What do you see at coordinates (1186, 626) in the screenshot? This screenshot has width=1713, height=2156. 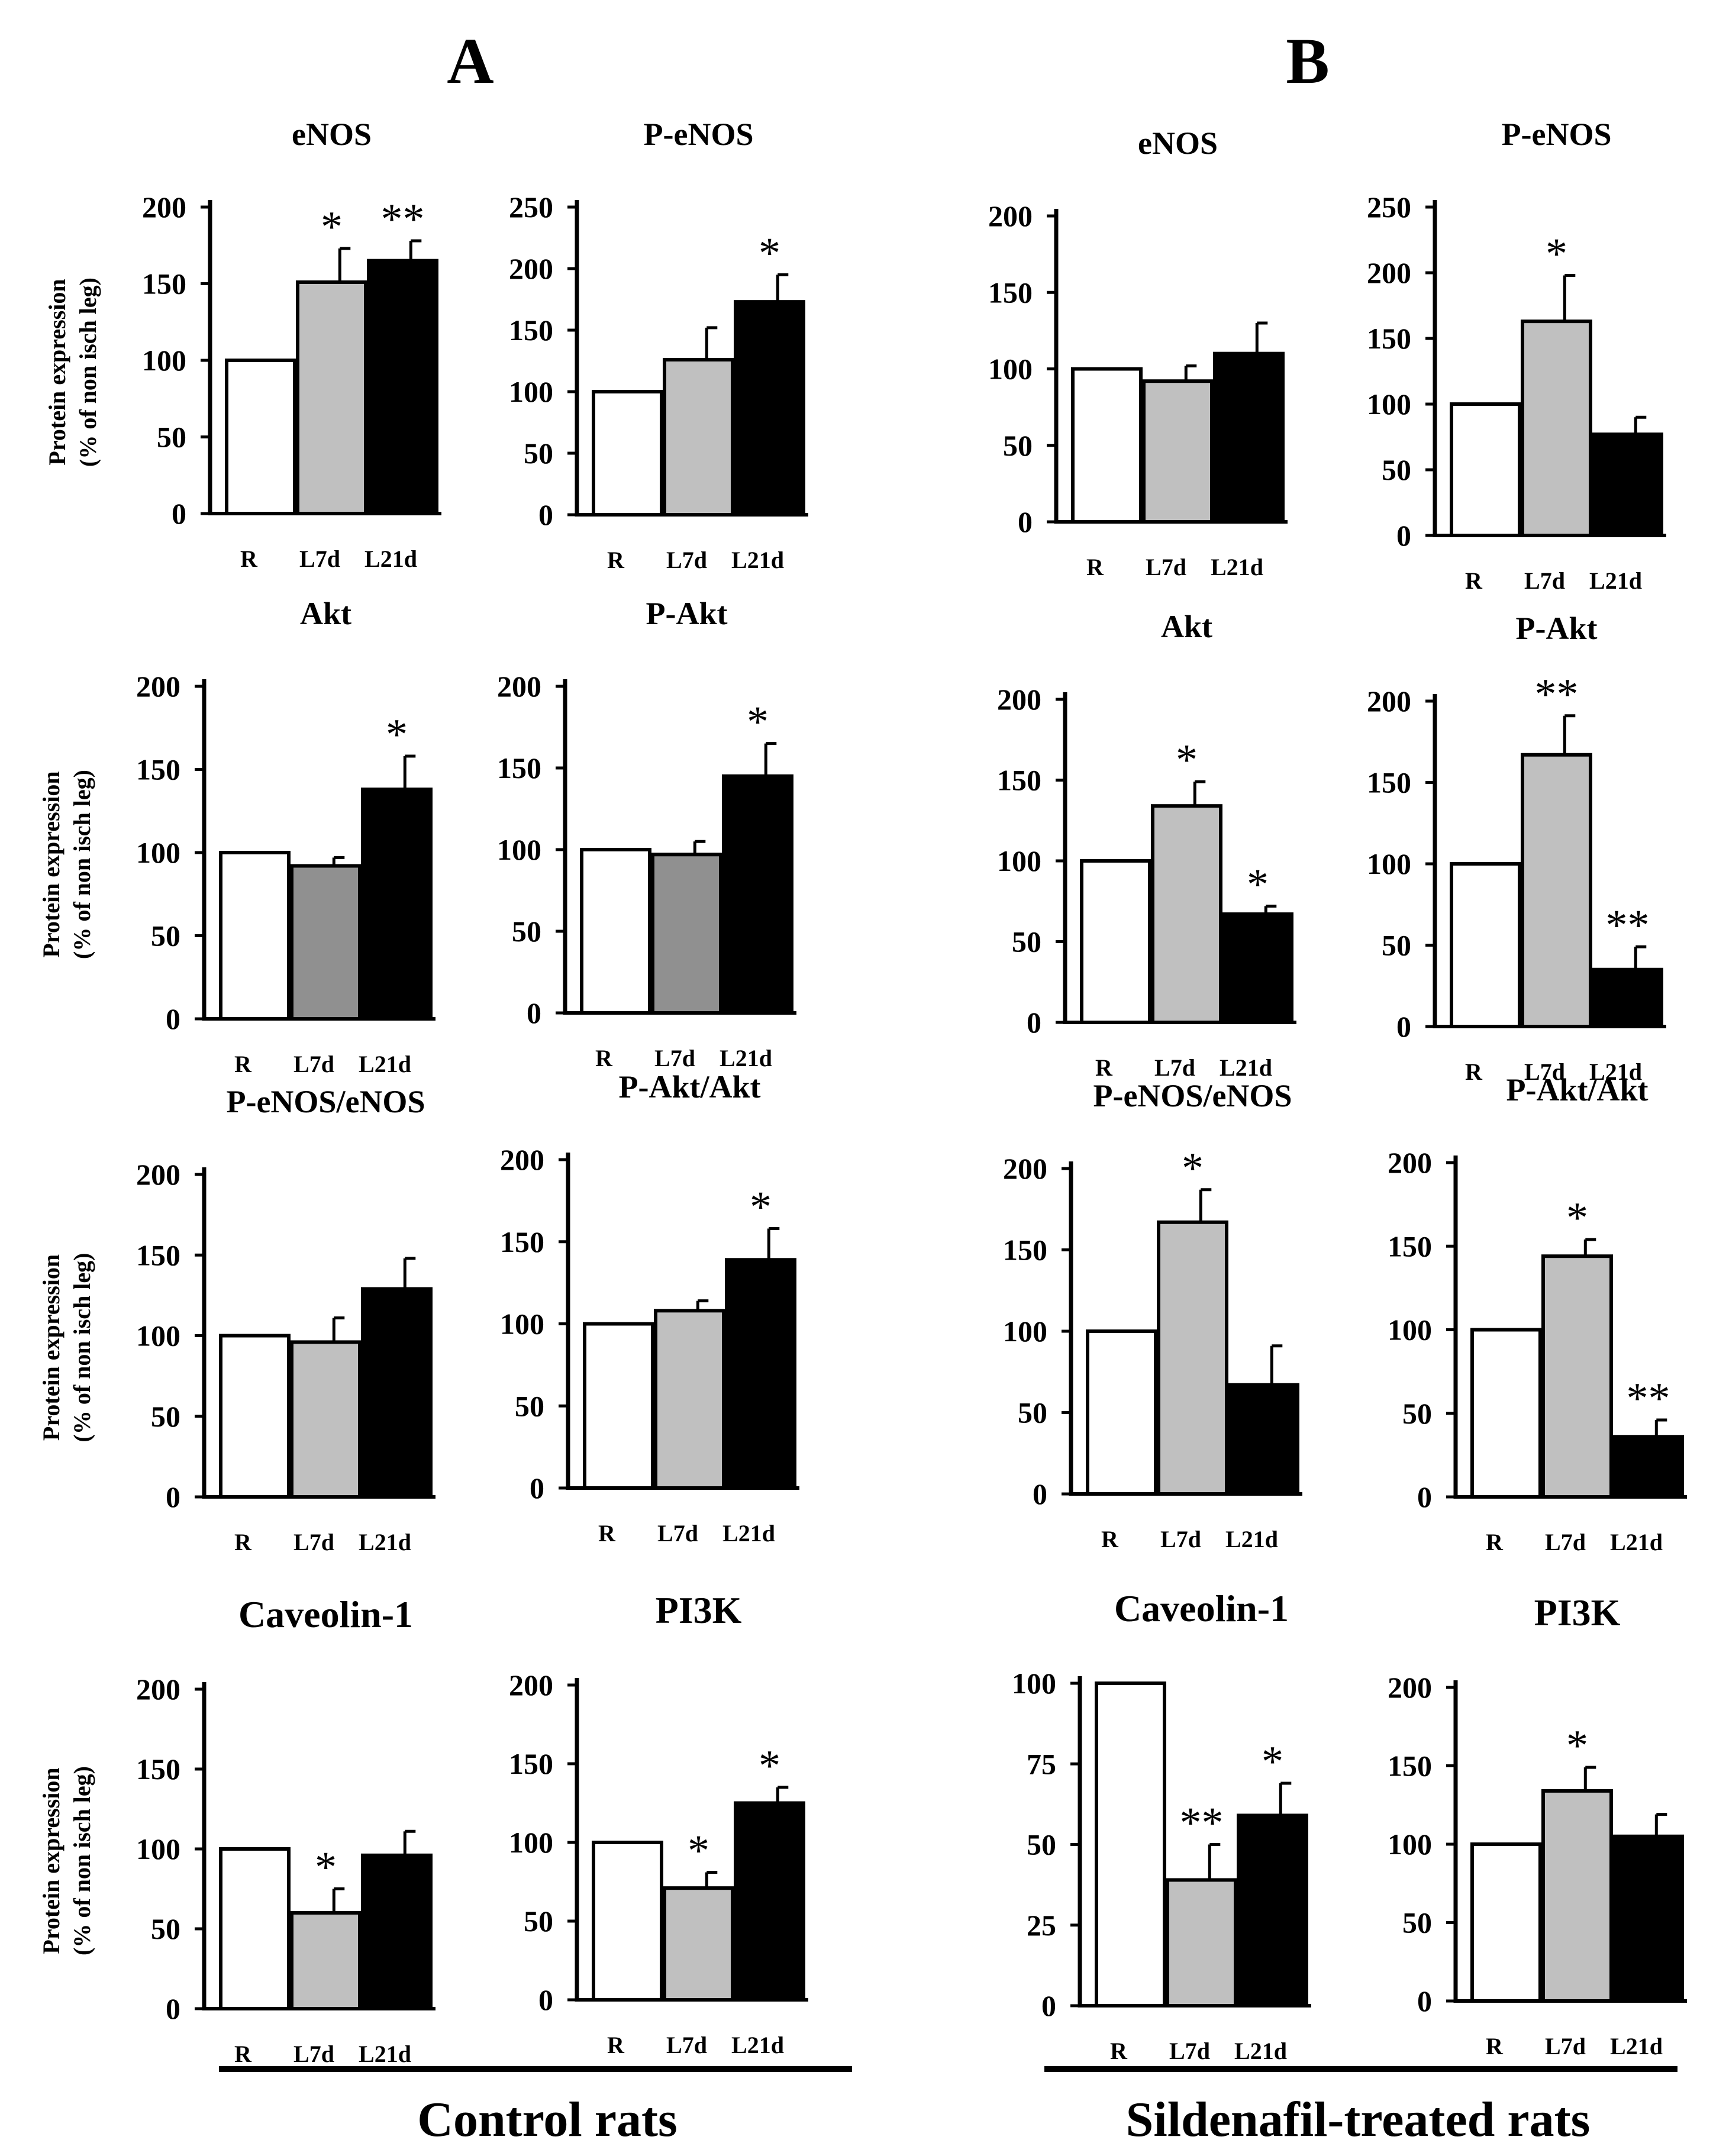 I see `chart-title: Akt` at bounding box center [1186, 626].